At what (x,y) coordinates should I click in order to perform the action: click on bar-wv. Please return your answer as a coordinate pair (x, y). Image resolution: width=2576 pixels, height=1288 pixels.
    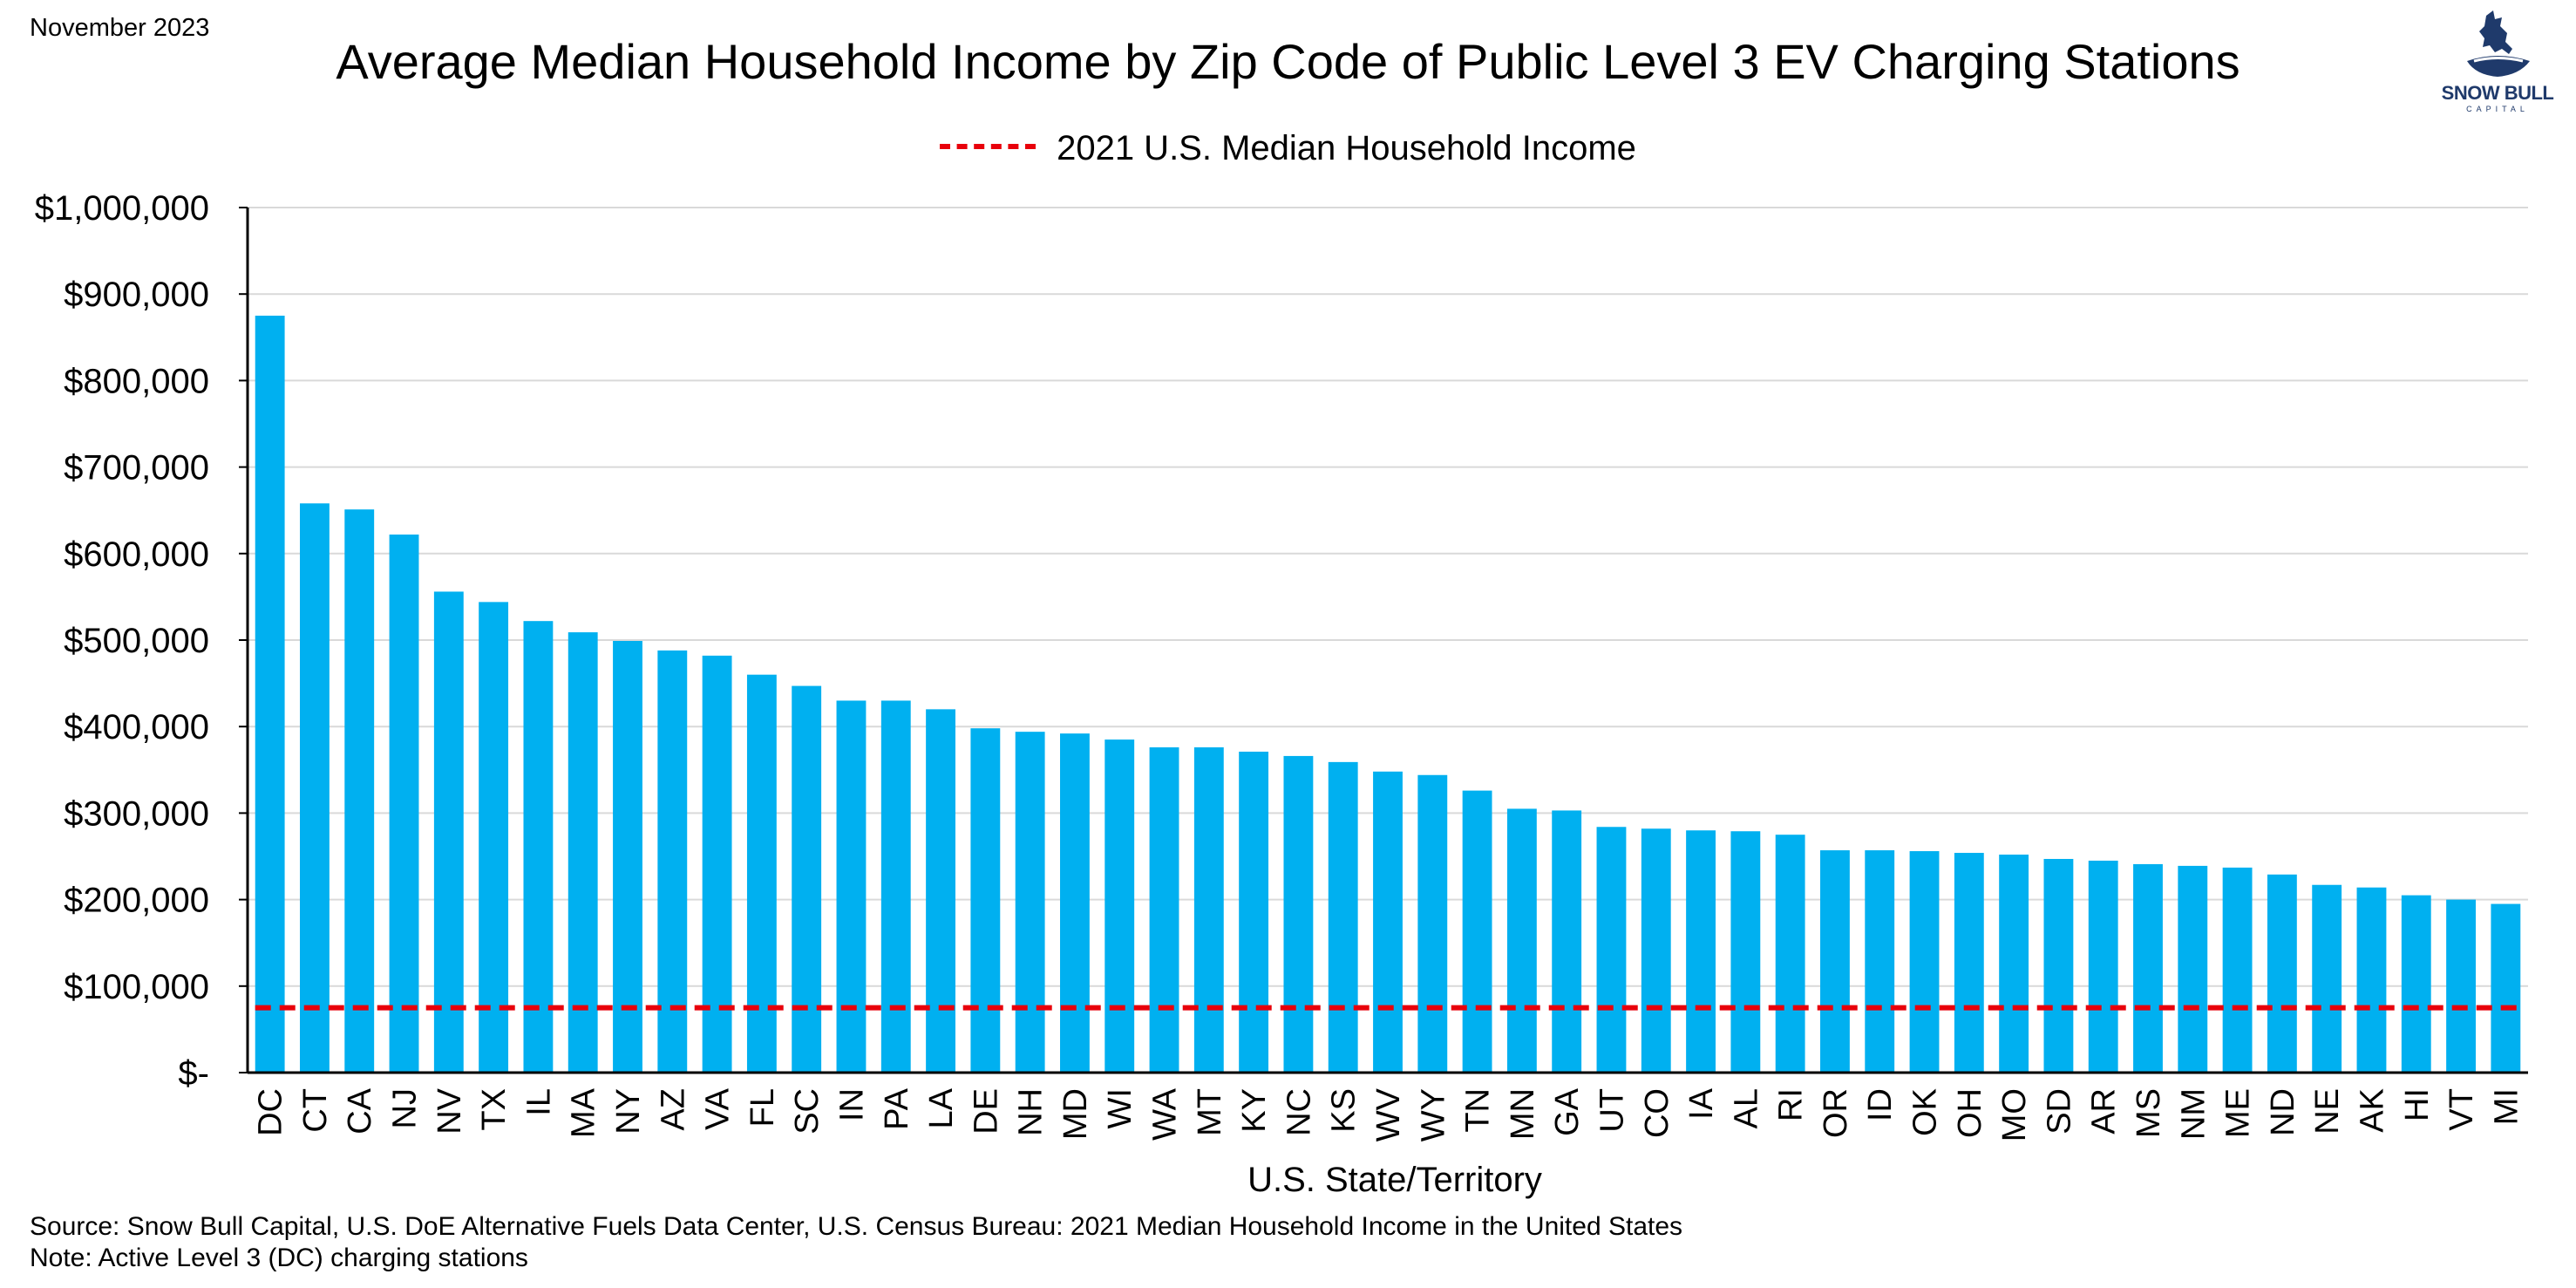
    Looking at the image, I should click on (1388, 922).